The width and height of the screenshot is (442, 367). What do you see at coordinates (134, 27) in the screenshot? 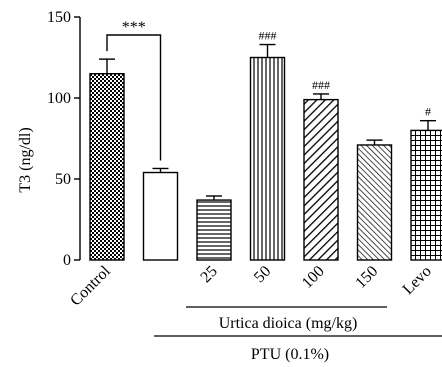
I see `significance-label: ***` at bounding box center [134, 27].